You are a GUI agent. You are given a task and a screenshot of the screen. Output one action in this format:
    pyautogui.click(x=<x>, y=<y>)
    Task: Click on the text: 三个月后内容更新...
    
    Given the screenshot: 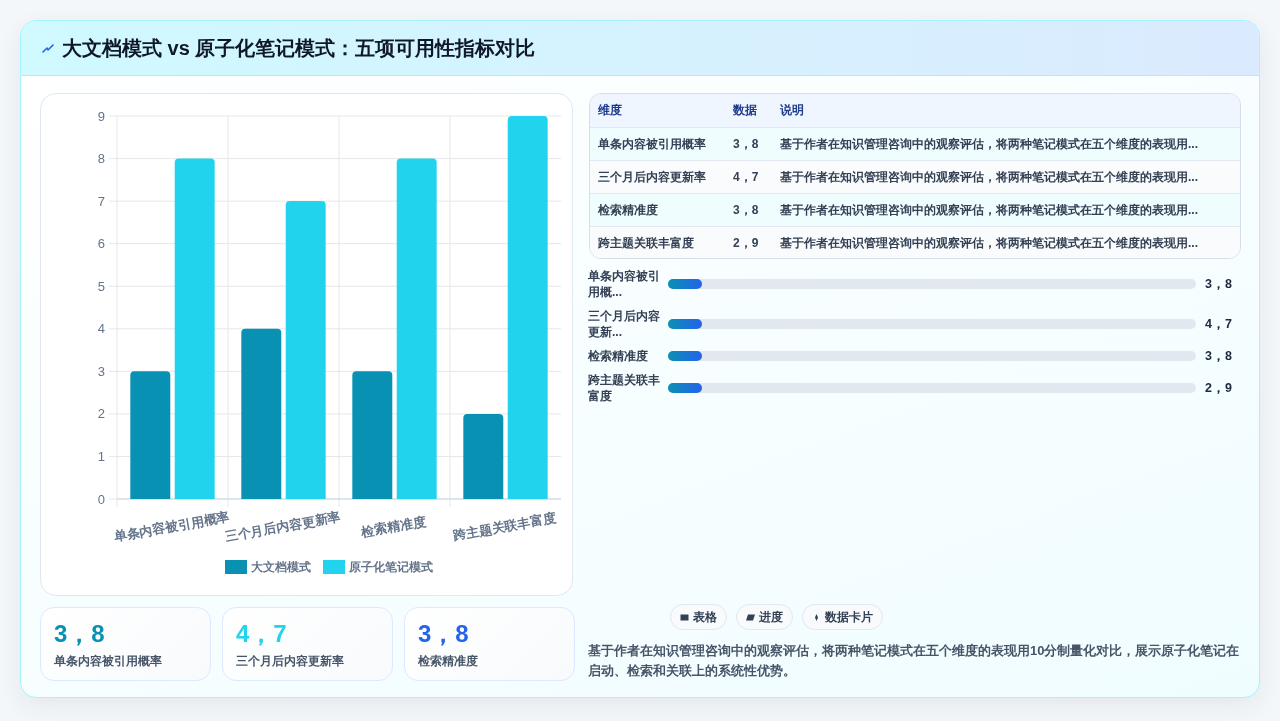 What is the action you would take?
    pyautogui.click(x=624, y=324)
    